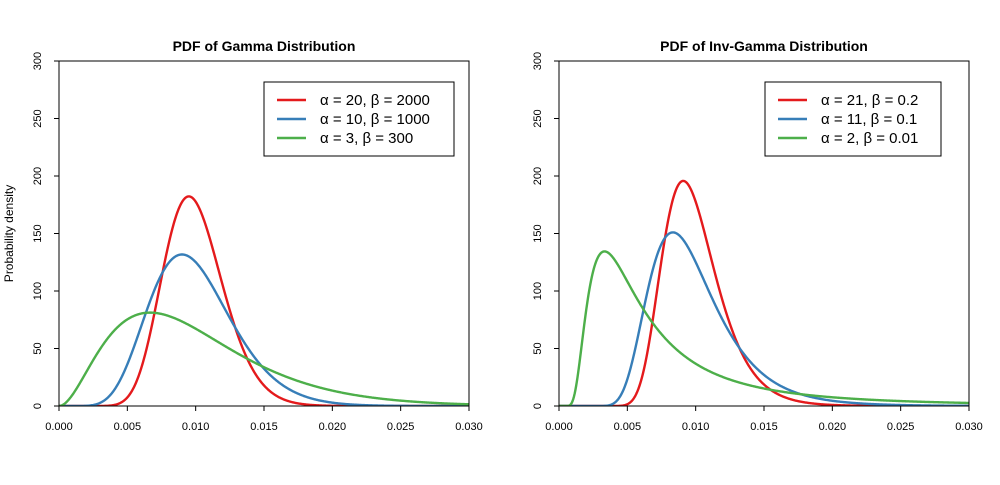 Image resolution: width=1000 pixels, height=485 pixels. Describe the element at coordinates (869, 119) in the screenshot. I see `legend-label-2: α = 11, β = 0.1` at that location.